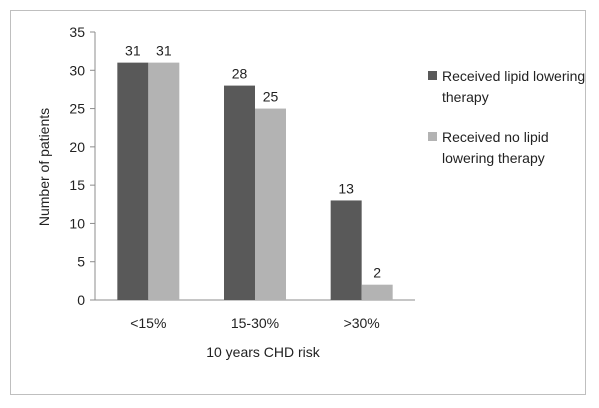 The width and height of the screenshot is (599, 408). What do you see at coordinates (271, 97) in the screenshot?
I see `data-label: 25` at bounding box center [271, 97].